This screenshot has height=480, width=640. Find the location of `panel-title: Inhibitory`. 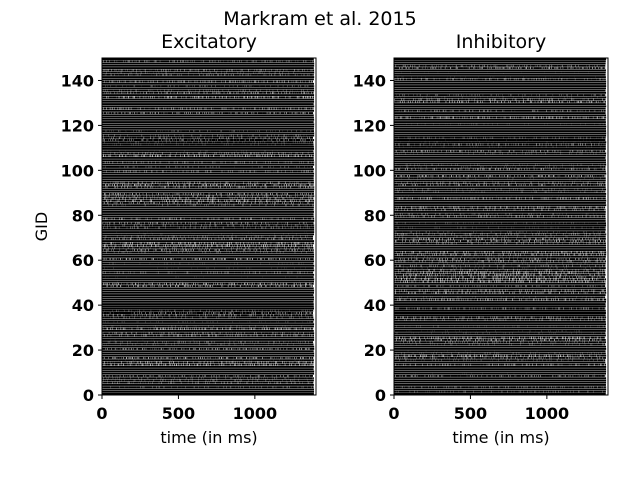

panel-title: Inhibitory is located at coordinates (501, 42).